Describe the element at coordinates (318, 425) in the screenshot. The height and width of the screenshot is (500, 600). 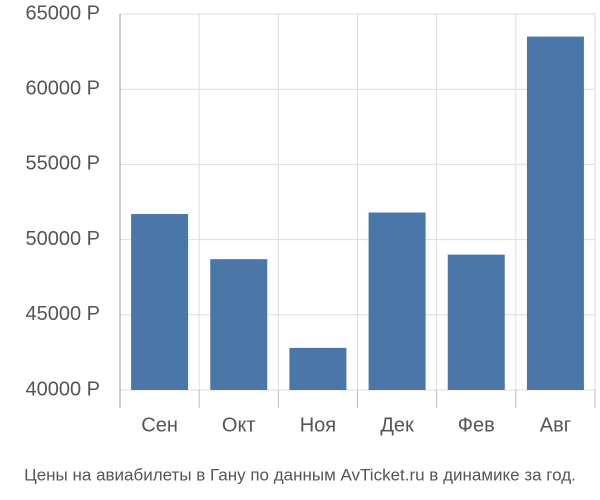
I see `x-tick-label: Ноя` at that location.